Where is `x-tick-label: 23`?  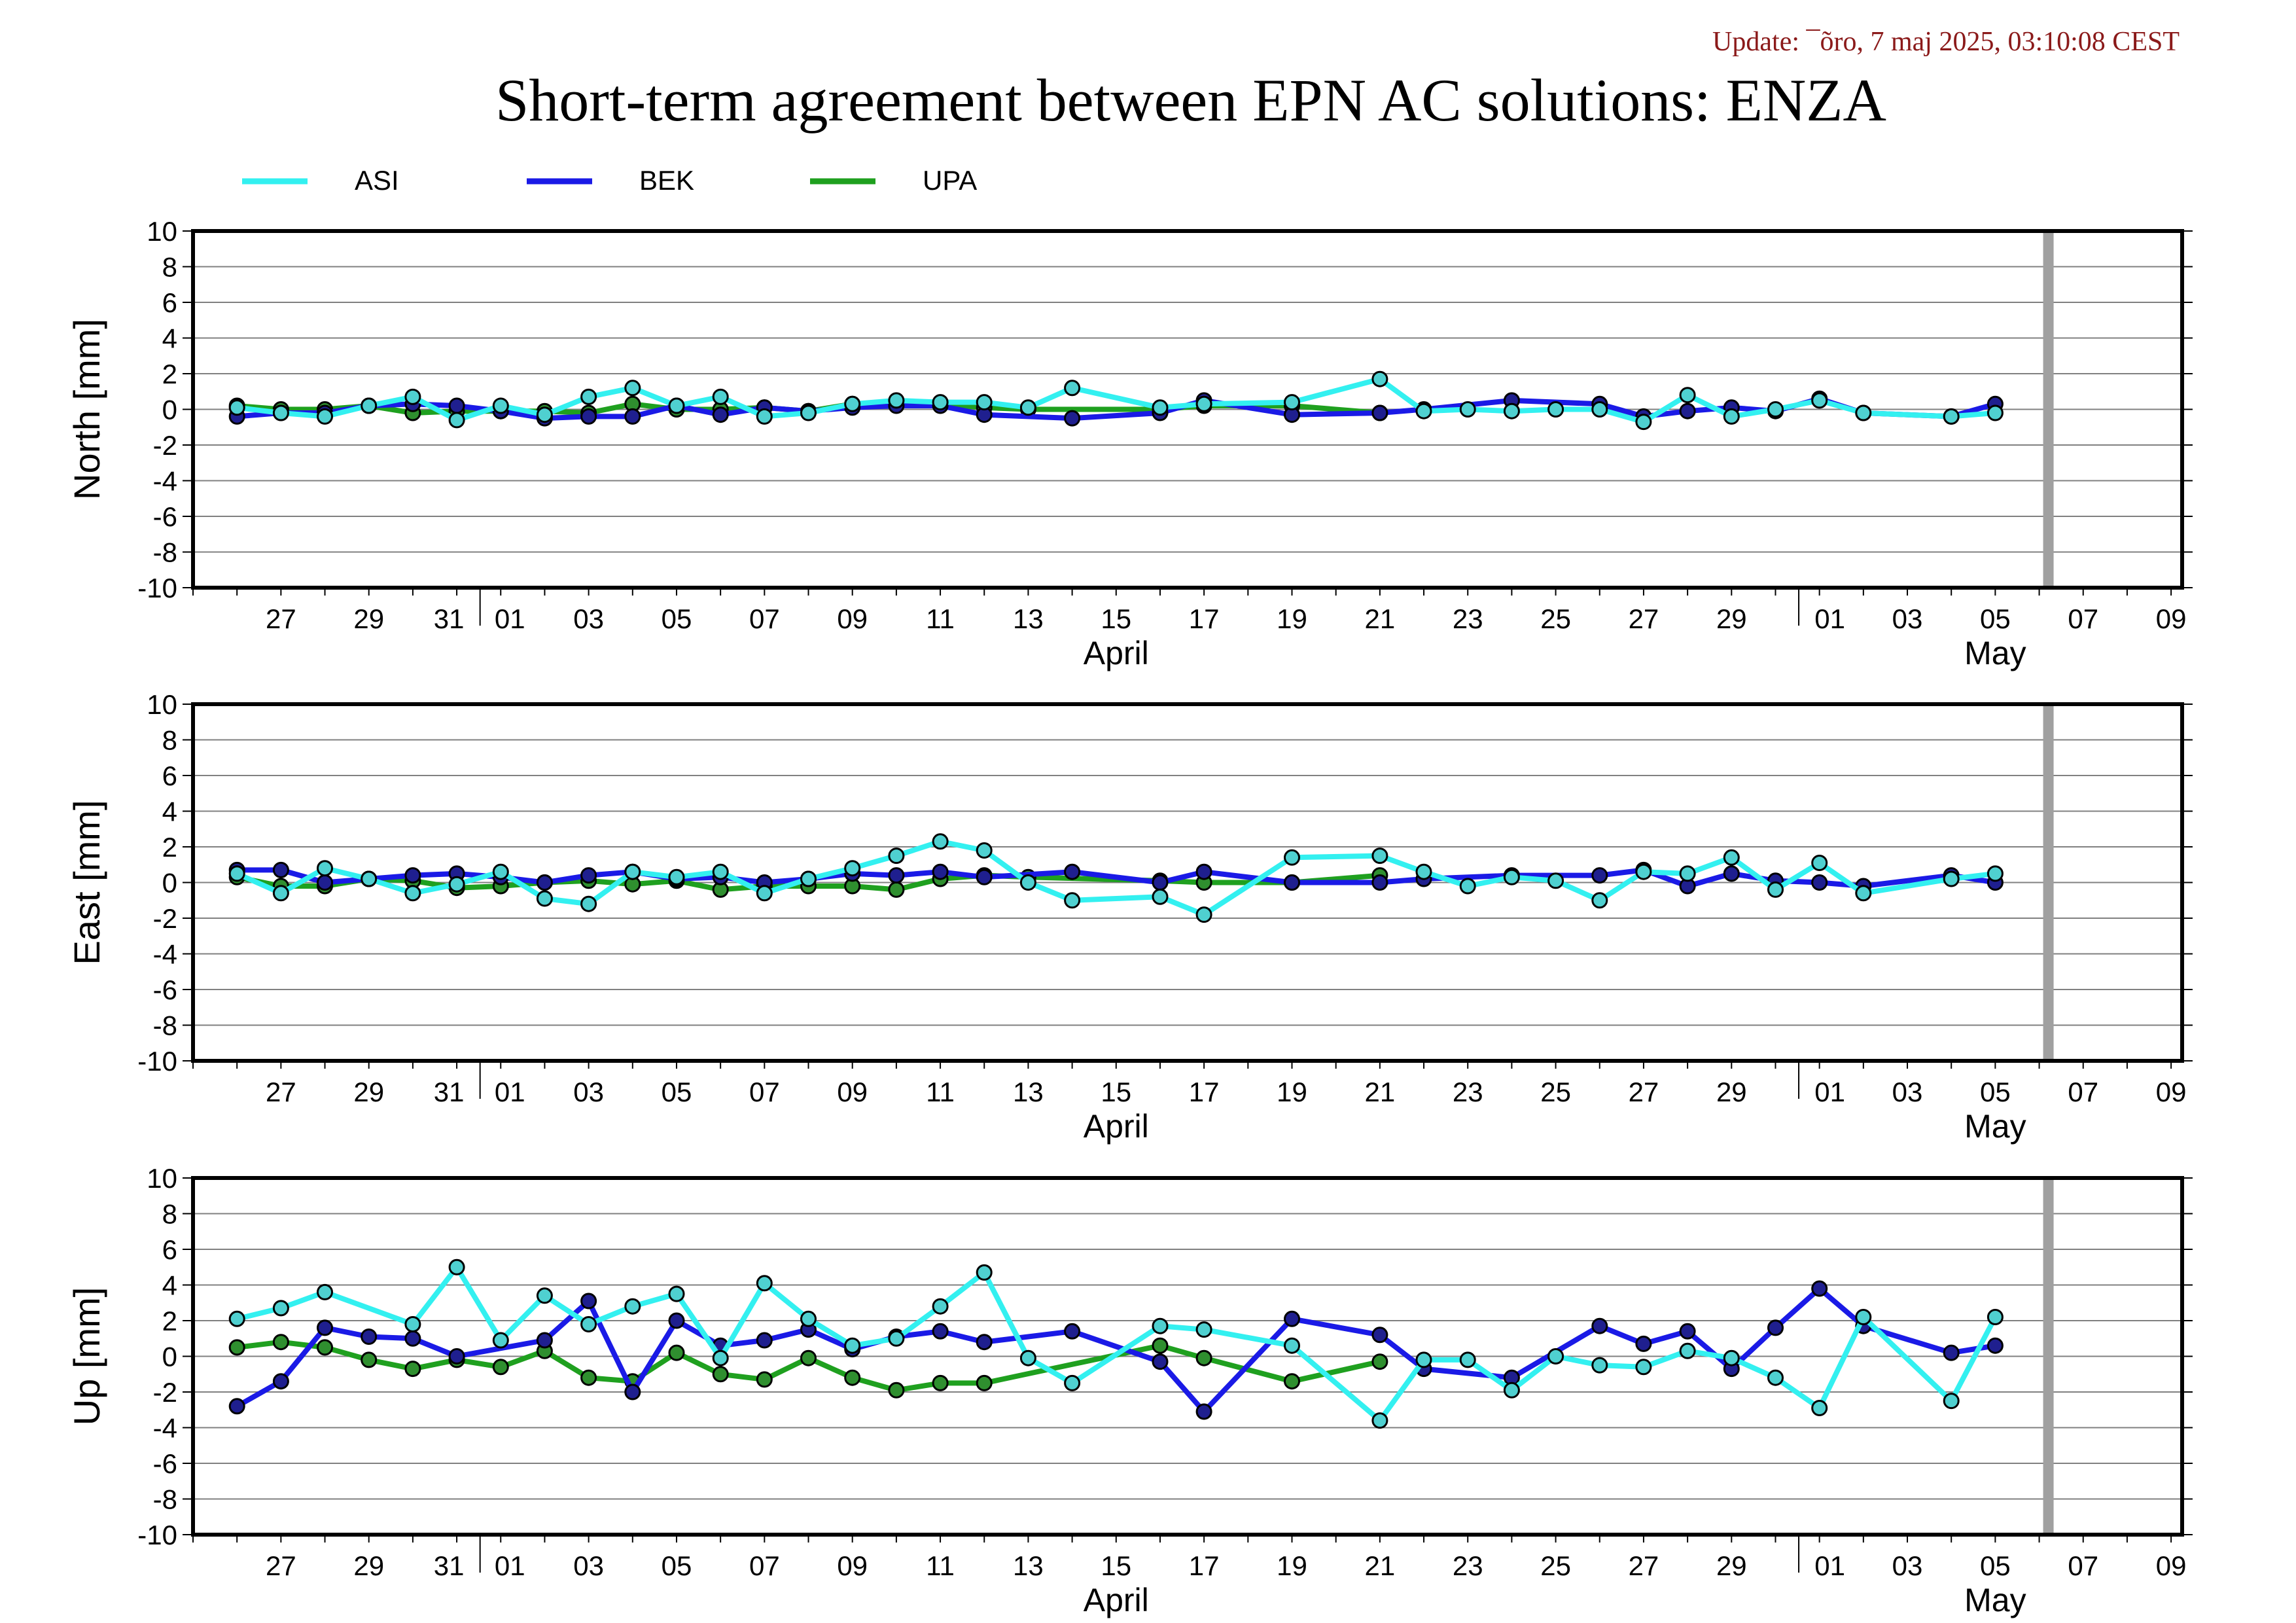 x-tick-label: 23 is located at coordinates (1468, 1092).